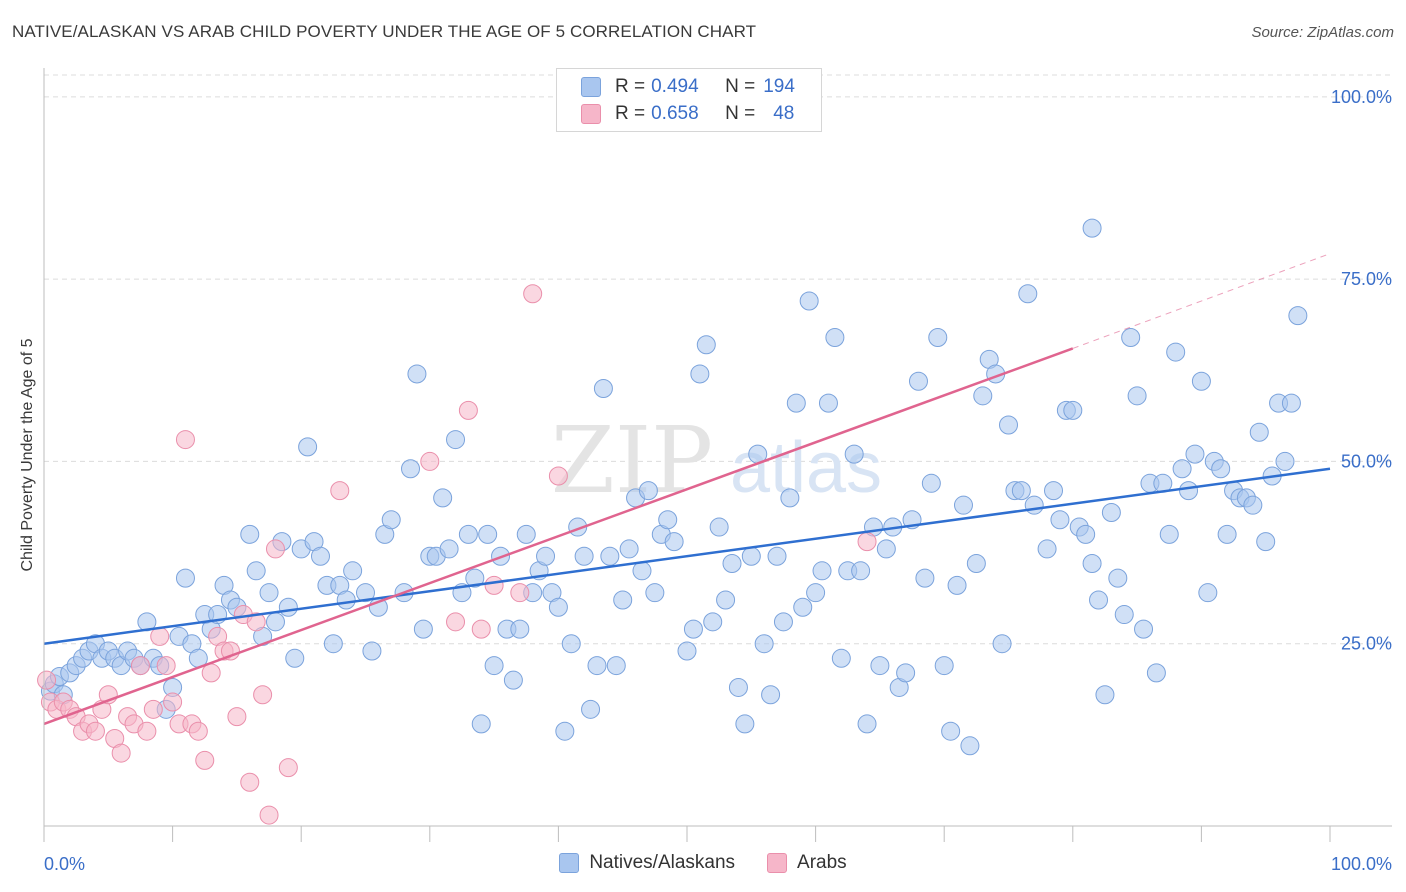  I want to click on watermark-atlas: atlas, so click(806, 468).